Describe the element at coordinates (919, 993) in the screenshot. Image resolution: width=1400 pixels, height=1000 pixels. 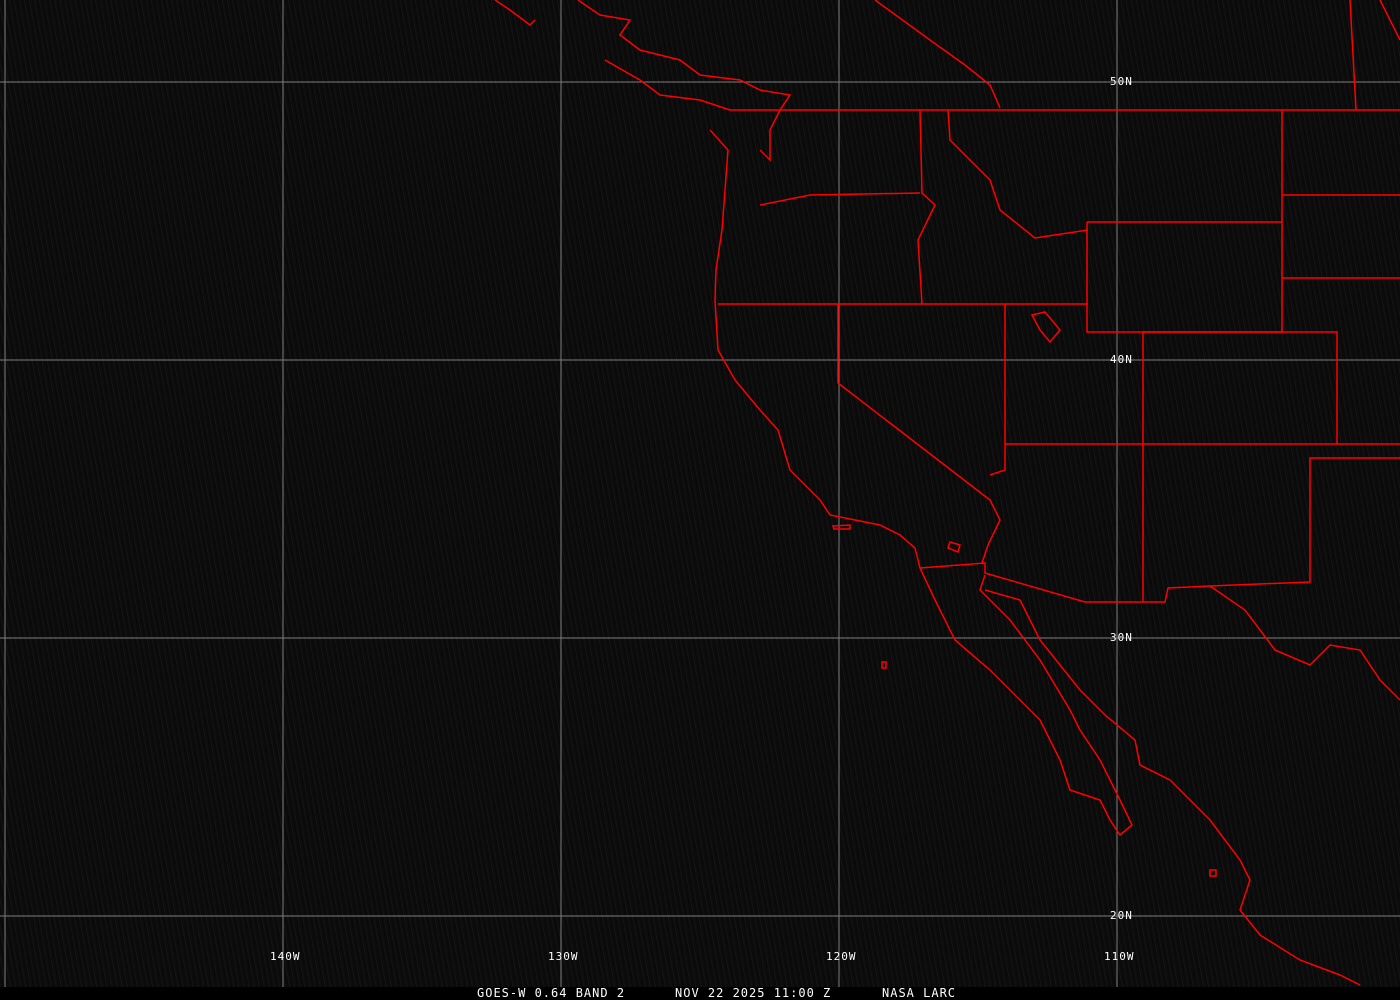
I see `source-label: NASA LARC` at that location.